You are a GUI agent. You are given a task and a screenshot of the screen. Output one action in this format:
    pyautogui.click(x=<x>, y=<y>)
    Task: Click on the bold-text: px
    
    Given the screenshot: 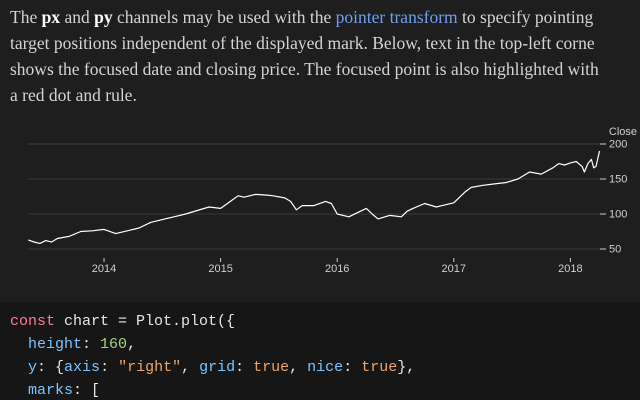 What is the action you would take?
    pyautogui.click(x=51, y=17)
    